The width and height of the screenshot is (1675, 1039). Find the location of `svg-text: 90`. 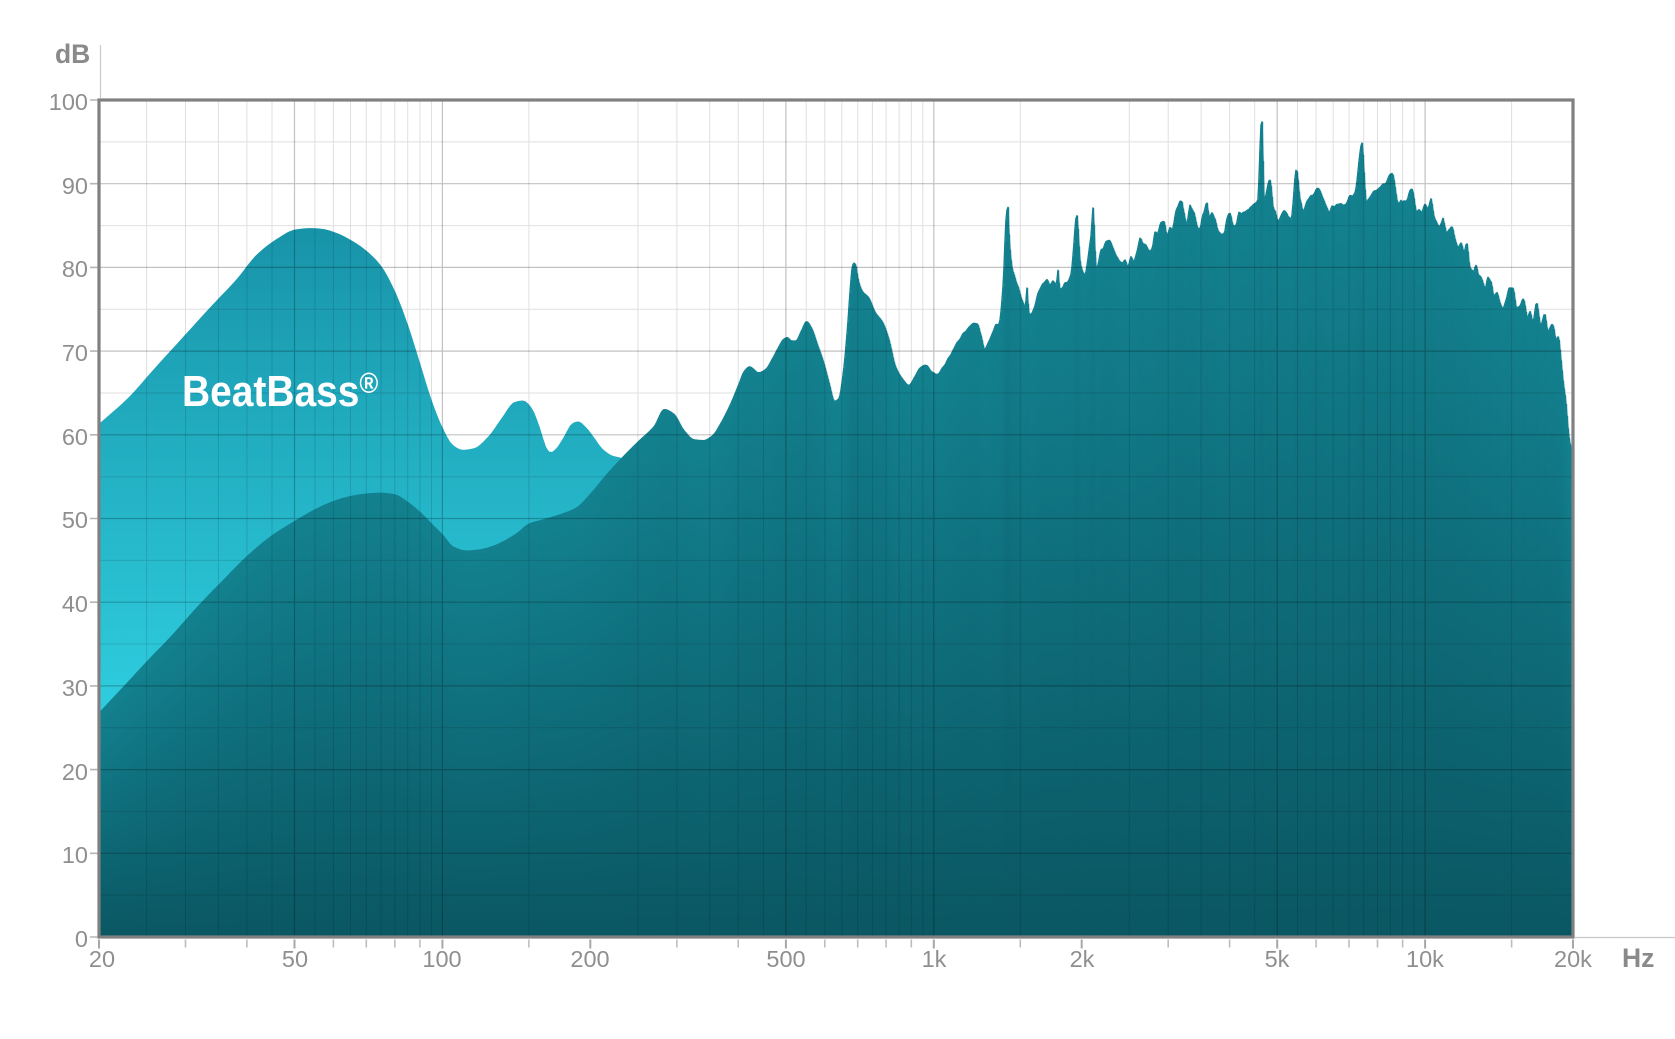

svg-text: 90 is located at coordinates (75, 186).